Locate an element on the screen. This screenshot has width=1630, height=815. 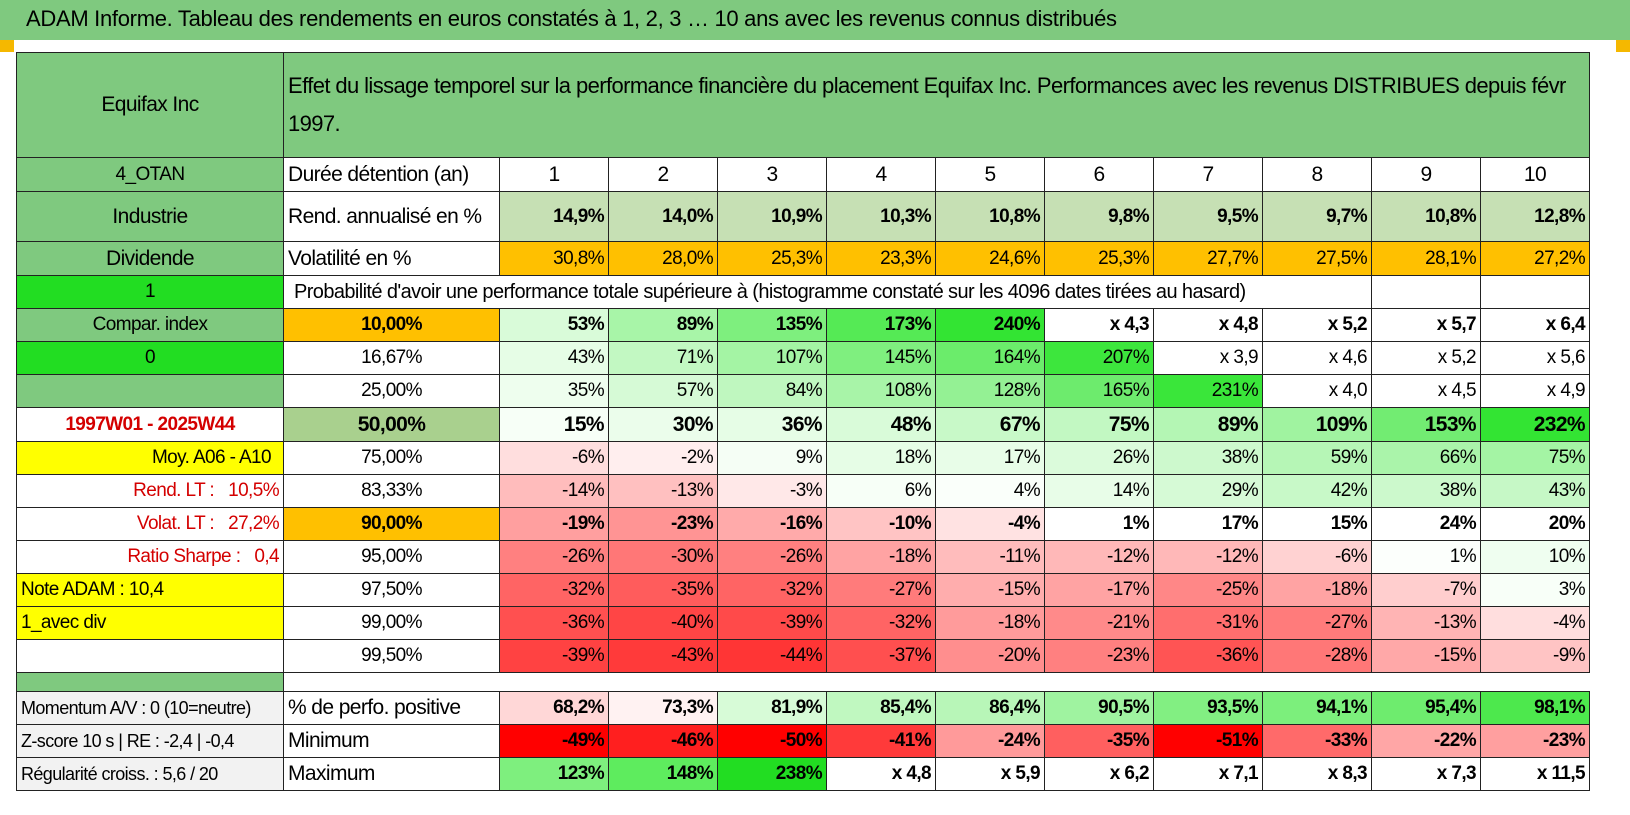
vol-value: 23,3% is located at coordinates (881, 258).